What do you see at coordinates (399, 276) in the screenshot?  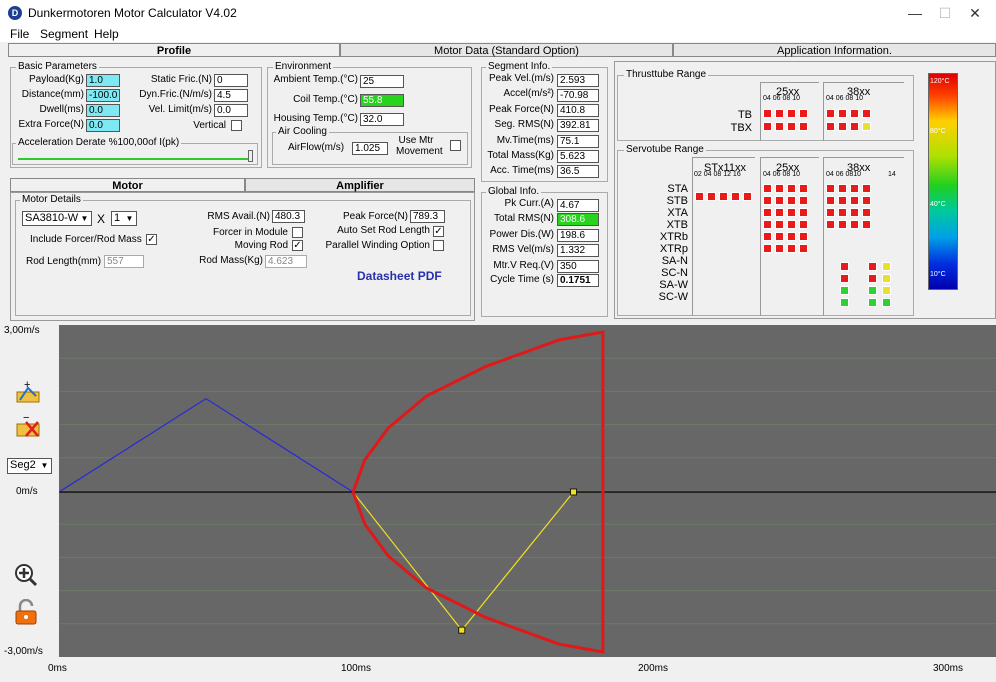 I see `datasheet-pdf-link: Datasheet PDF` at bounding box center [399, 276].